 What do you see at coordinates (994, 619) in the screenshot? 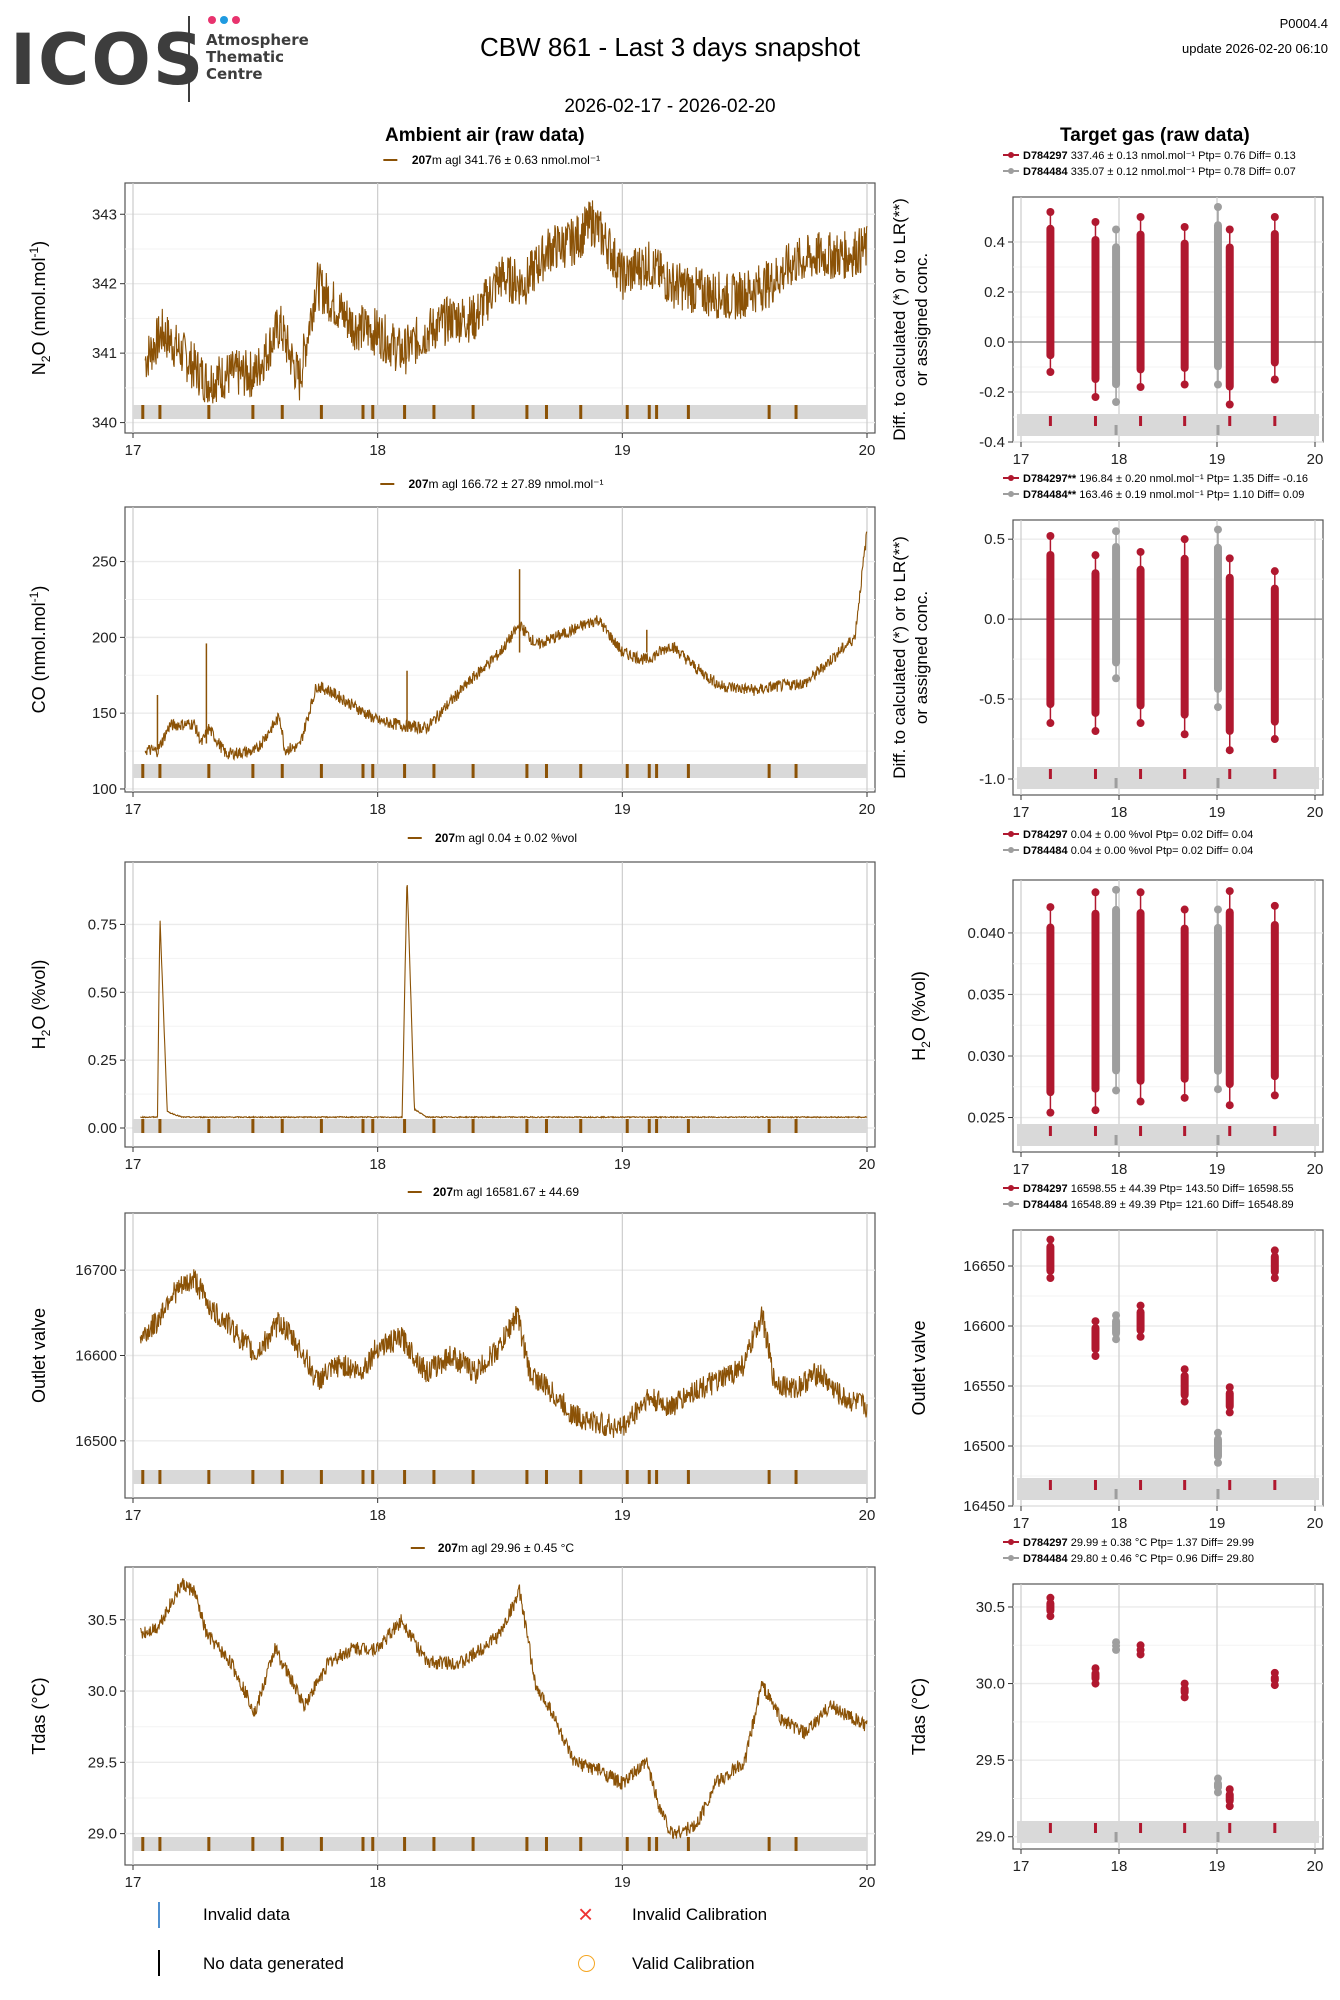
I see `y-tick-label: 0.0` at bounding box center [994, 619].